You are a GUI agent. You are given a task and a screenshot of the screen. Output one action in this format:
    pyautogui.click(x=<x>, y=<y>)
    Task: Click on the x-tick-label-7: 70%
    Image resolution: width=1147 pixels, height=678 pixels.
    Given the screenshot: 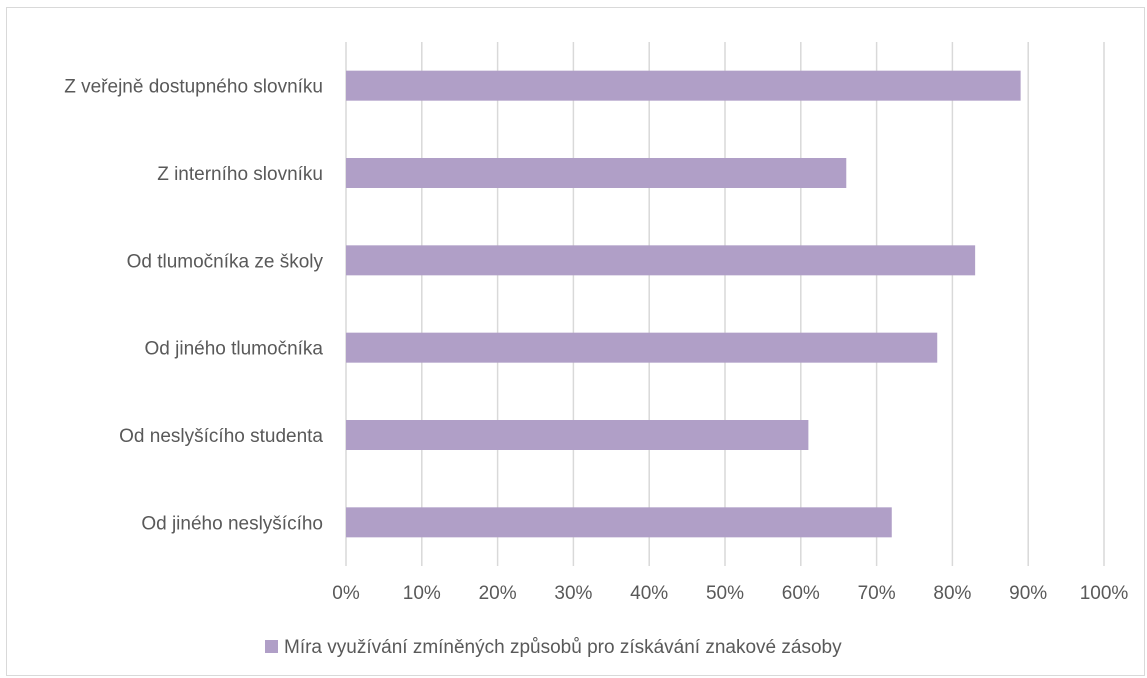 What is the action you would take?
    pyautogui.click(x=877, y=593)
    